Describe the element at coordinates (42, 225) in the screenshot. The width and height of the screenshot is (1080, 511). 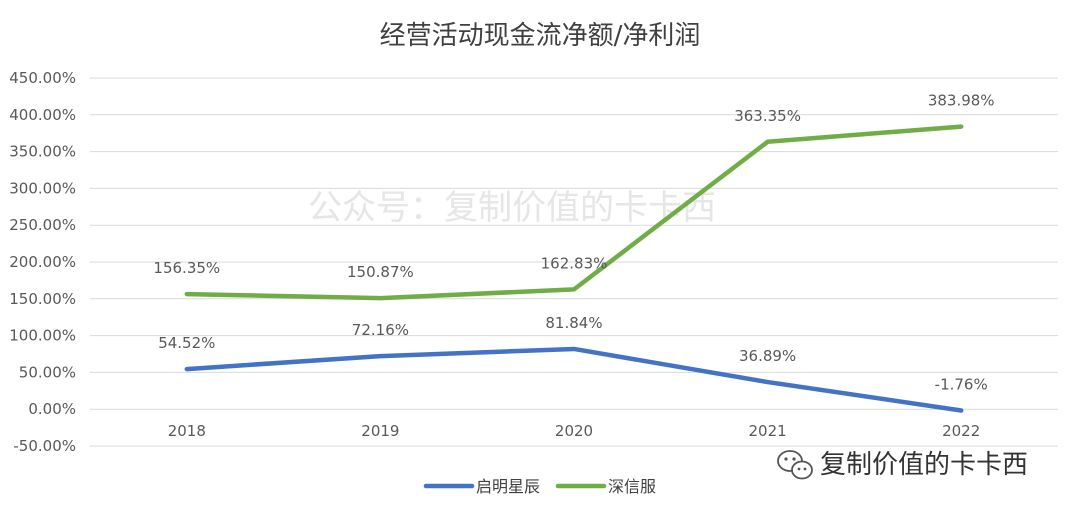
I see `y-tick-label: 250.00%` at that location.